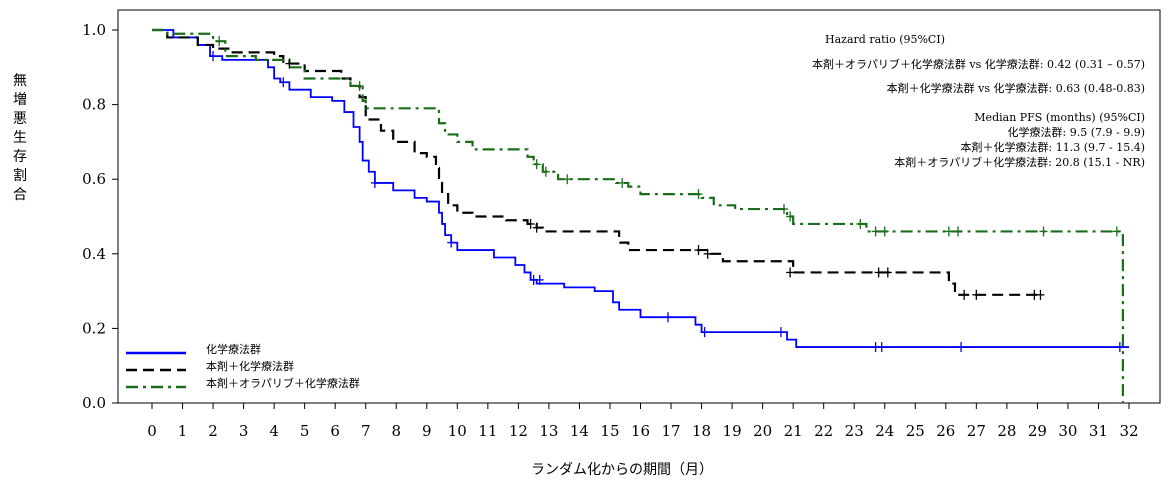 The height and width of the screenshot is (484, 1172). I want to click on x-tick-label: 31, so click(1098, 431).